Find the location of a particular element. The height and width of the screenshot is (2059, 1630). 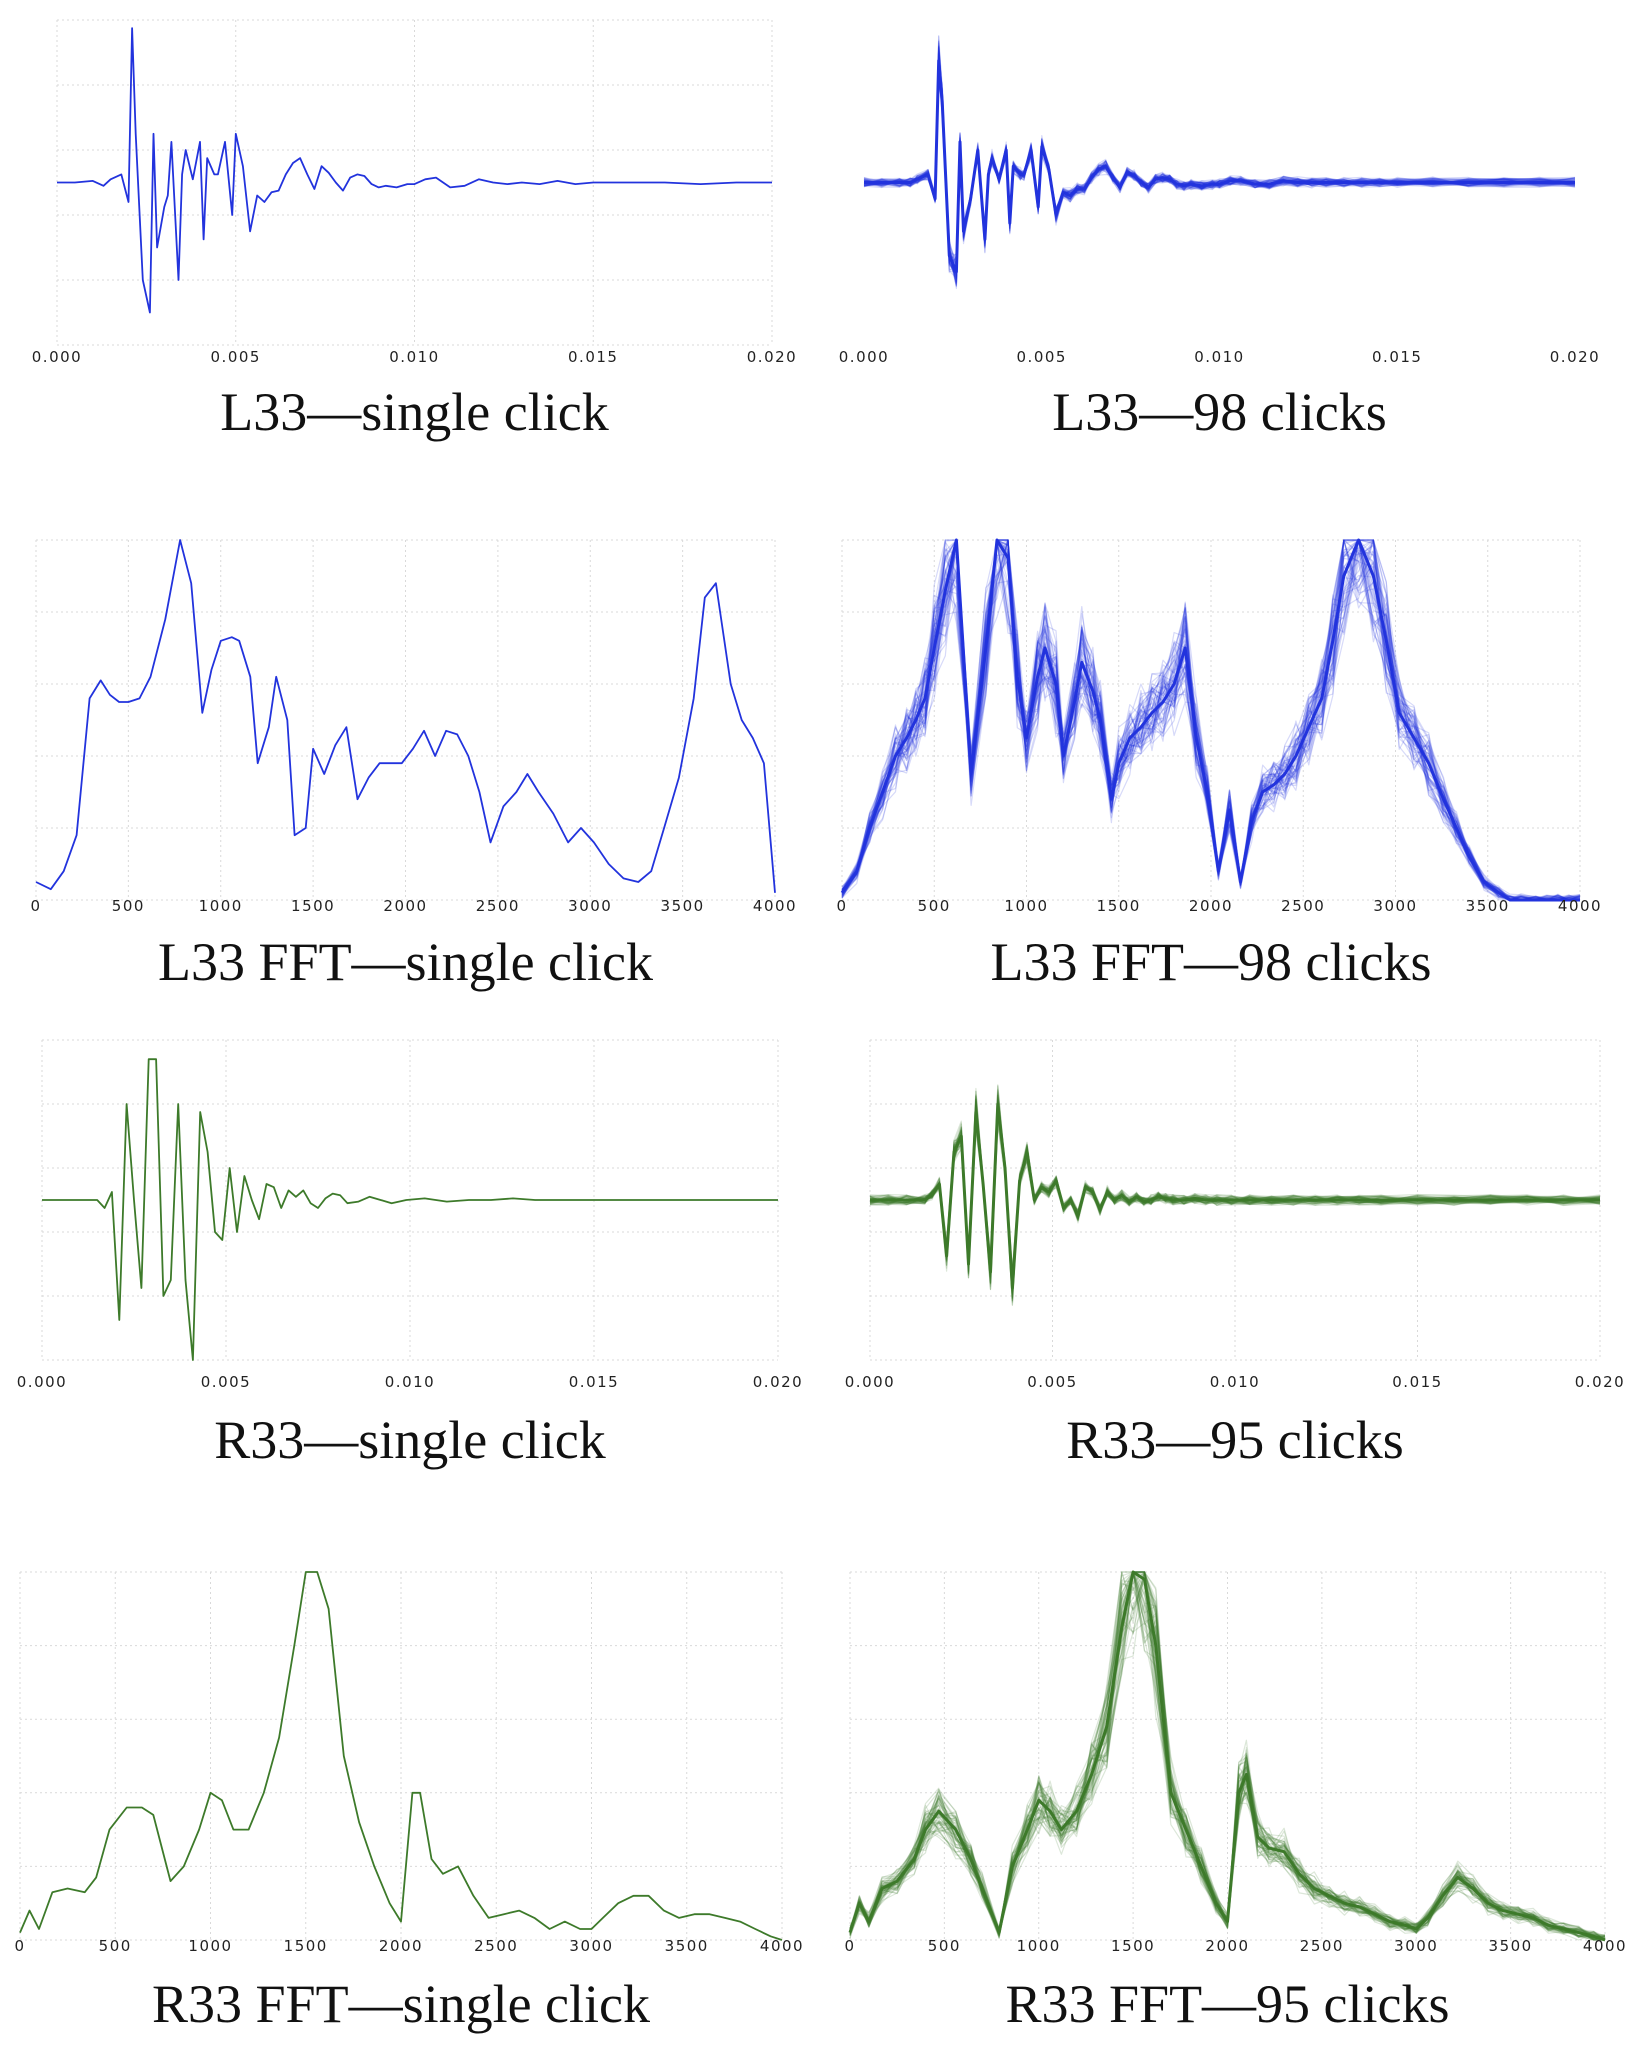

chart-panel-2: 0.000 0.005 0.010 0.015 0.020 L33—98 clicks is located at coordinates (1219, 238).